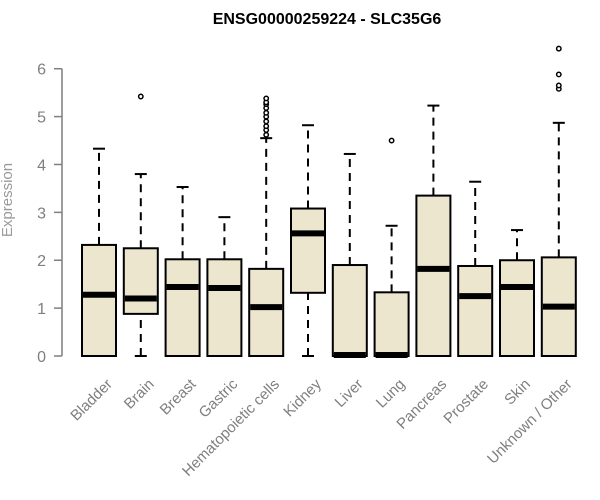 This screenshot has height=500, width=600. What do you see at coordinates (349, 393) in the screenshot?
I see `x-tick-label: Liver` at bounding box center [349, 393].